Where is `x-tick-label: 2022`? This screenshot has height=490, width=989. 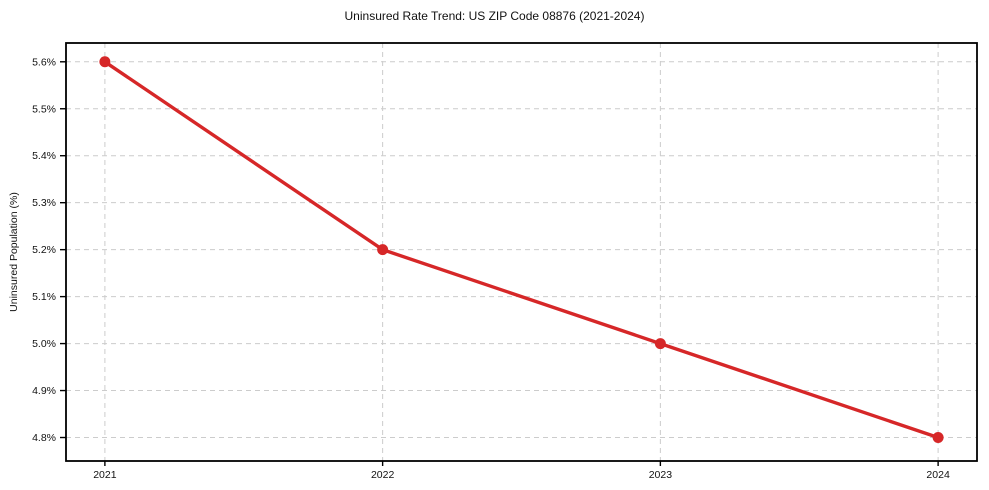 x-tick-label: 2022 is located at coordinates (383, 475).